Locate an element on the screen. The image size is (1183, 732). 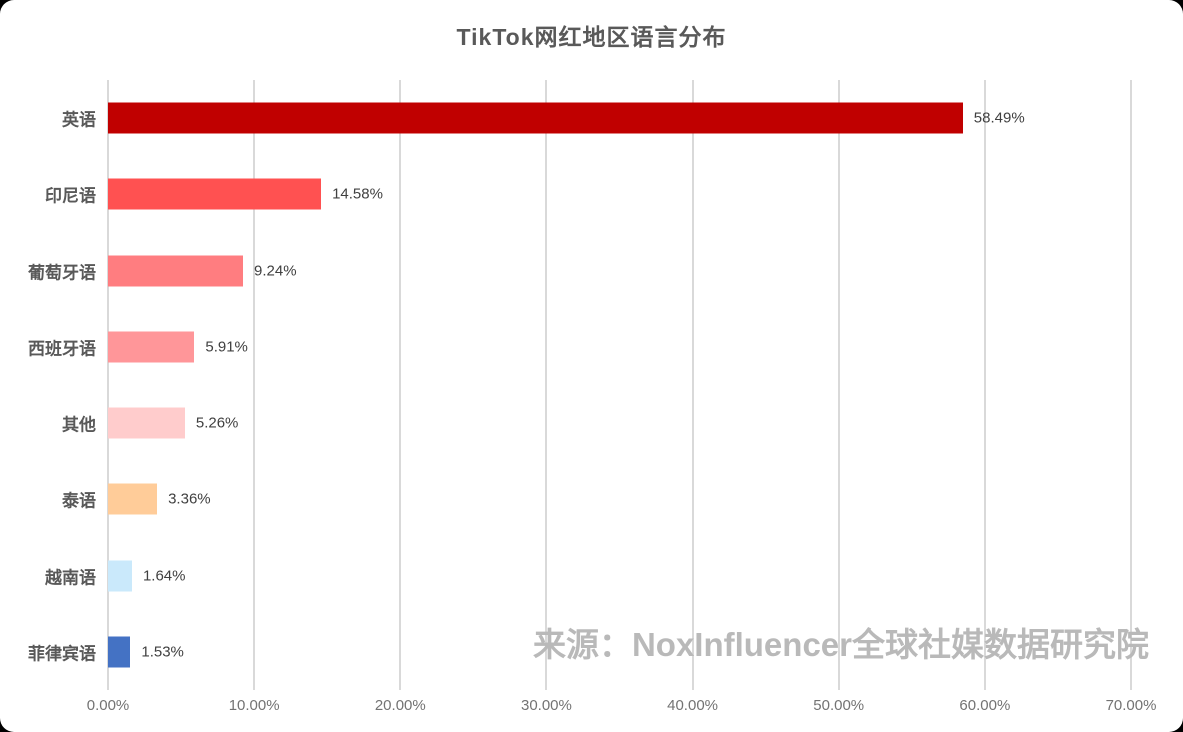
category-label: 越南语 is located at coordinates (70, 578).